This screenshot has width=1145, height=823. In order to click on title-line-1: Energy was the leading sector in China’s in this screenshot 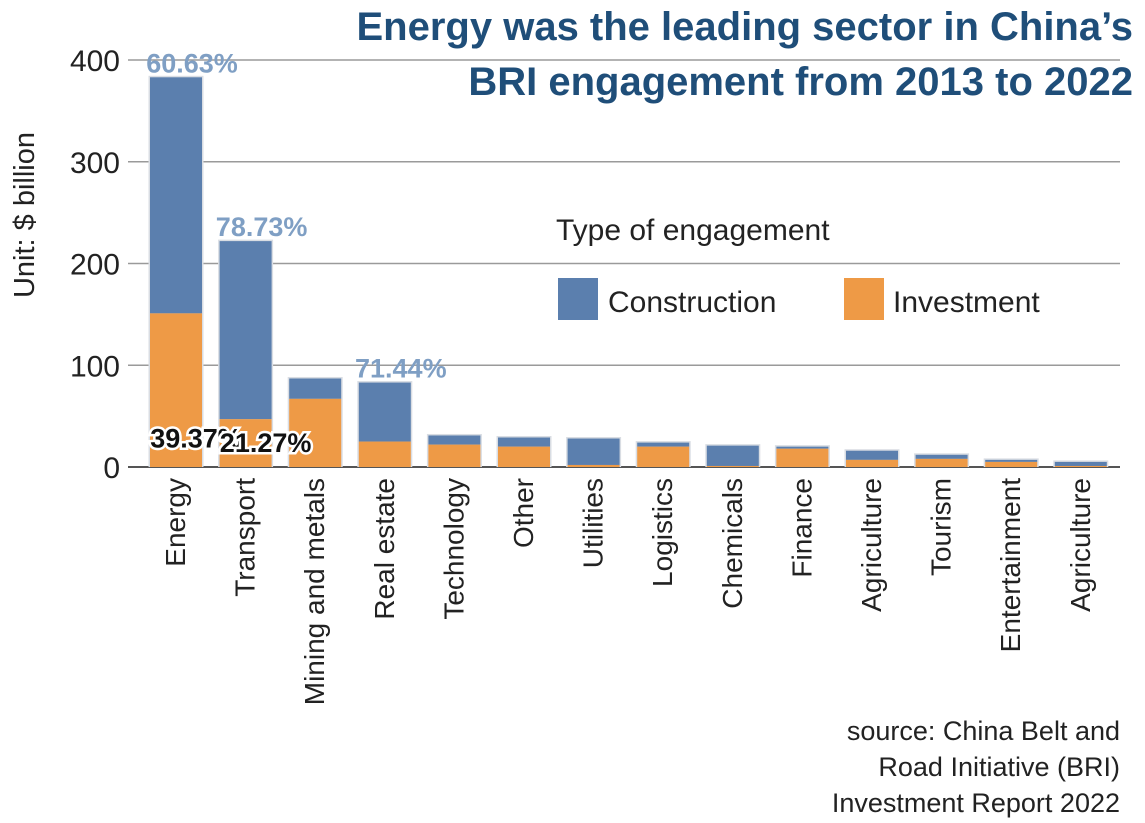, I will do `click(744, 27)`.